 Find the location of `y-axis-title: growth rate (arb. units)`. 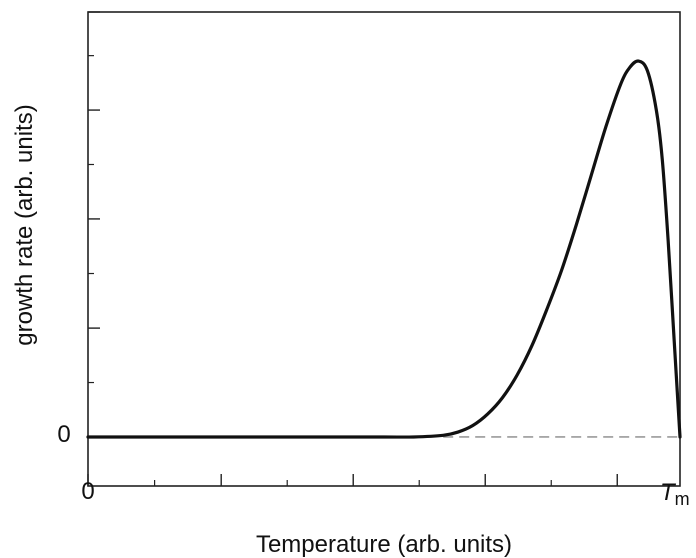

y-axis-title: growth rate (arb. units) is located at coordinates (24, 224).